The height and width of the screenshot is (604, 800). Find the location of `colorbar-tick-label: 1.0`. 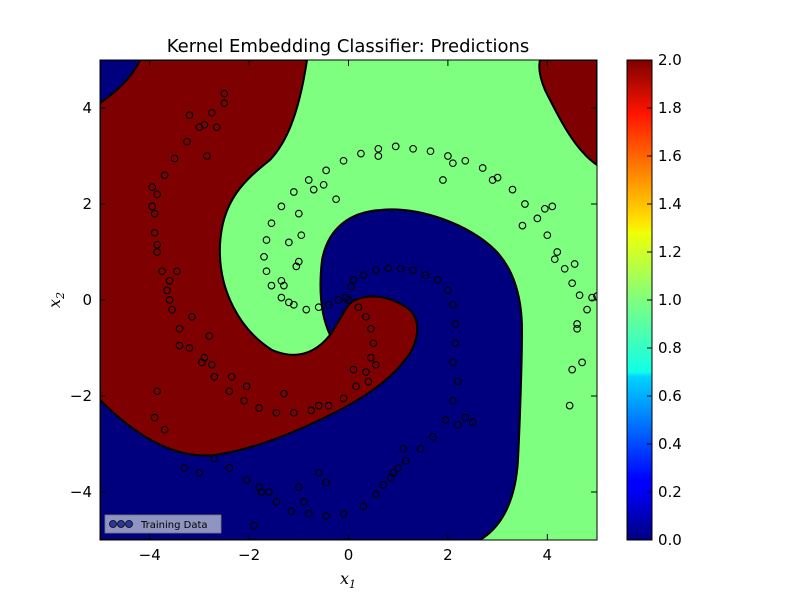

colorbar-tick-label: 1.0 is located at coordinates (670, 300).